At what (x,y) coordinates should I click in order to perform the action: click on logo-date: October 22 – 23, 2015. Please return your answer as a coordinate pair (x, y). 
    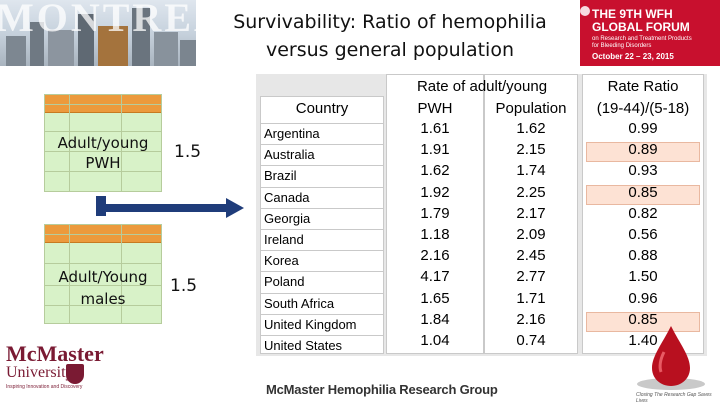
    Looking at the image, I should click on (633, 56).